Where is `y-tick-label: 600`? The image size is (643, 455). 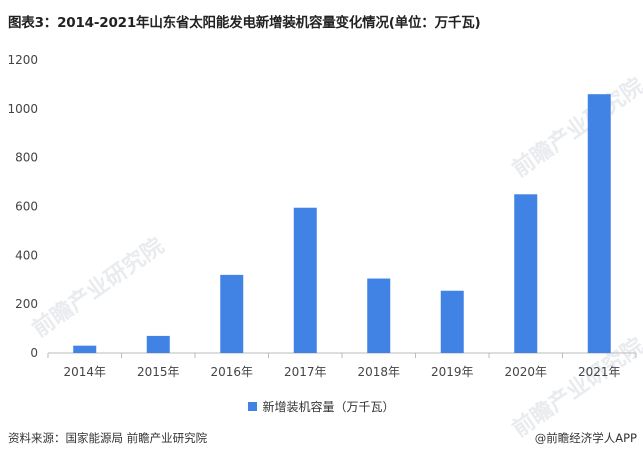
y-tick-label: 600 is located at coordinates (26, 207).